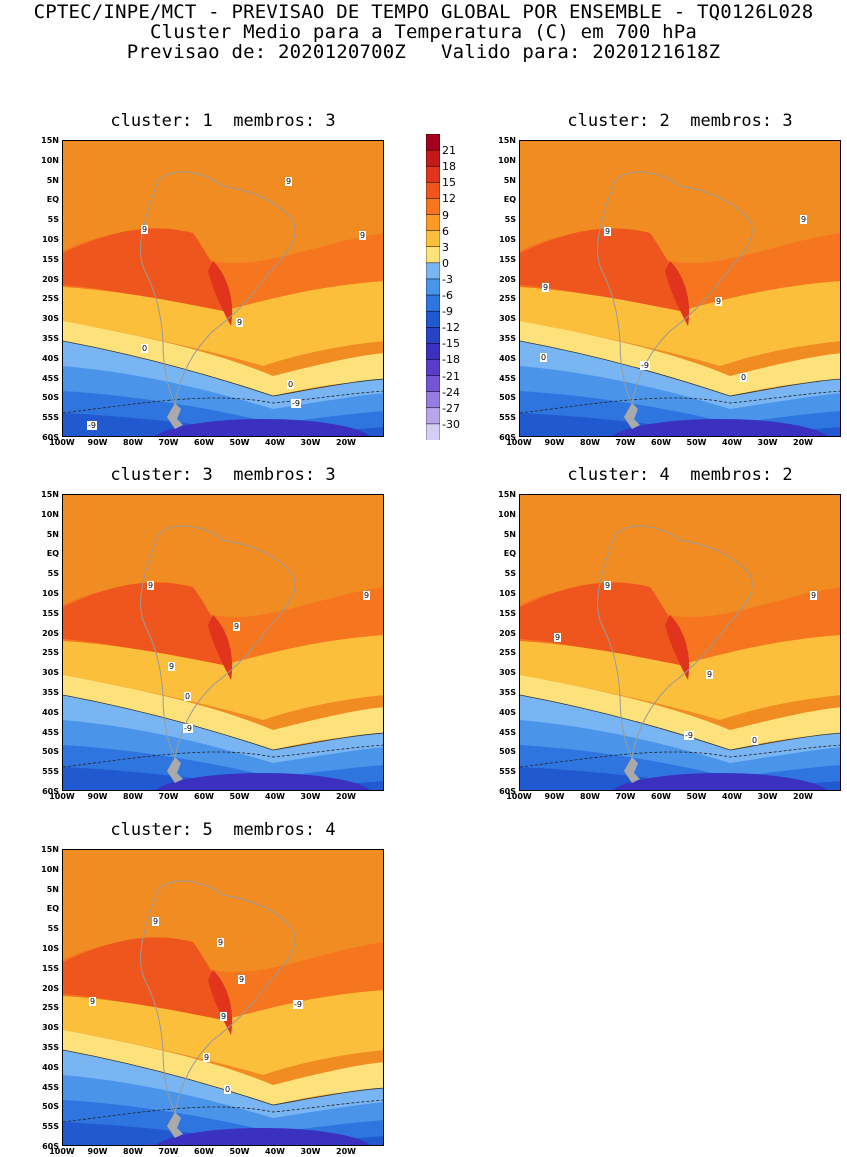 This screenshot has width=847, height=1157. Describe the element at coordinates (451, 328) in the screenshot. I see `colorbar-label: -12` at that location.